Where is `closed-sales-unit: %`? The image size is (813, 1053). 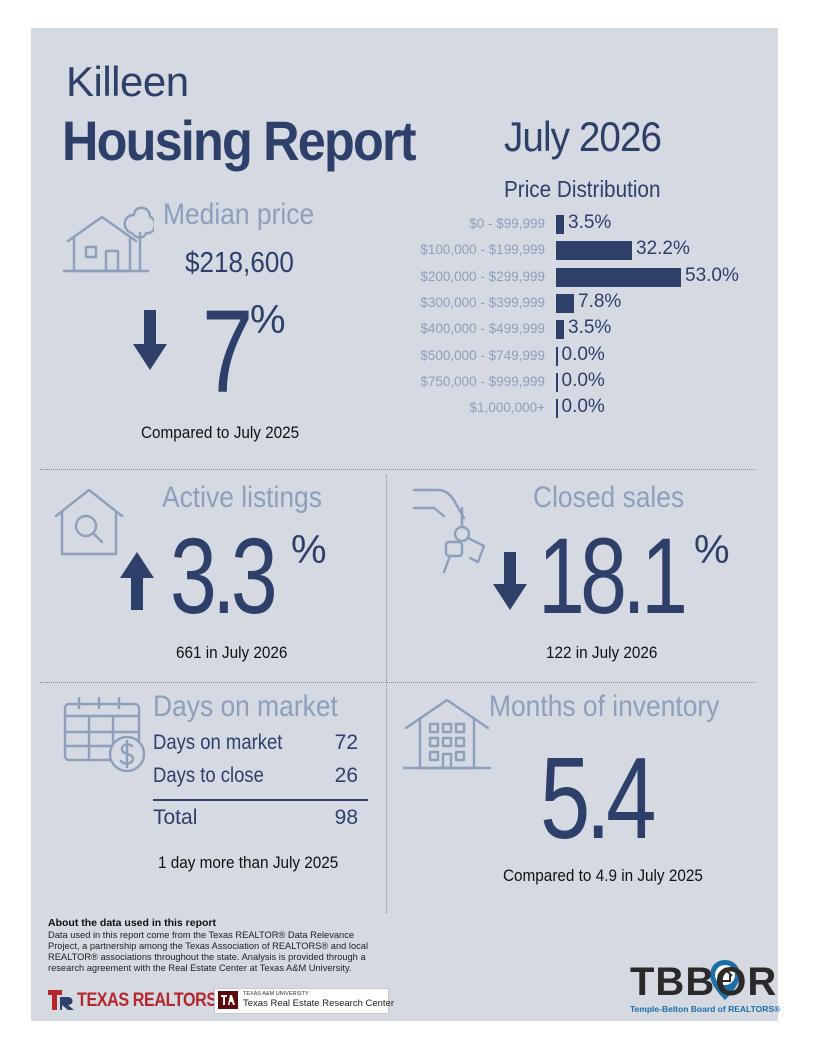 closed-sales-unit: % is located at coordinates (712, 550).